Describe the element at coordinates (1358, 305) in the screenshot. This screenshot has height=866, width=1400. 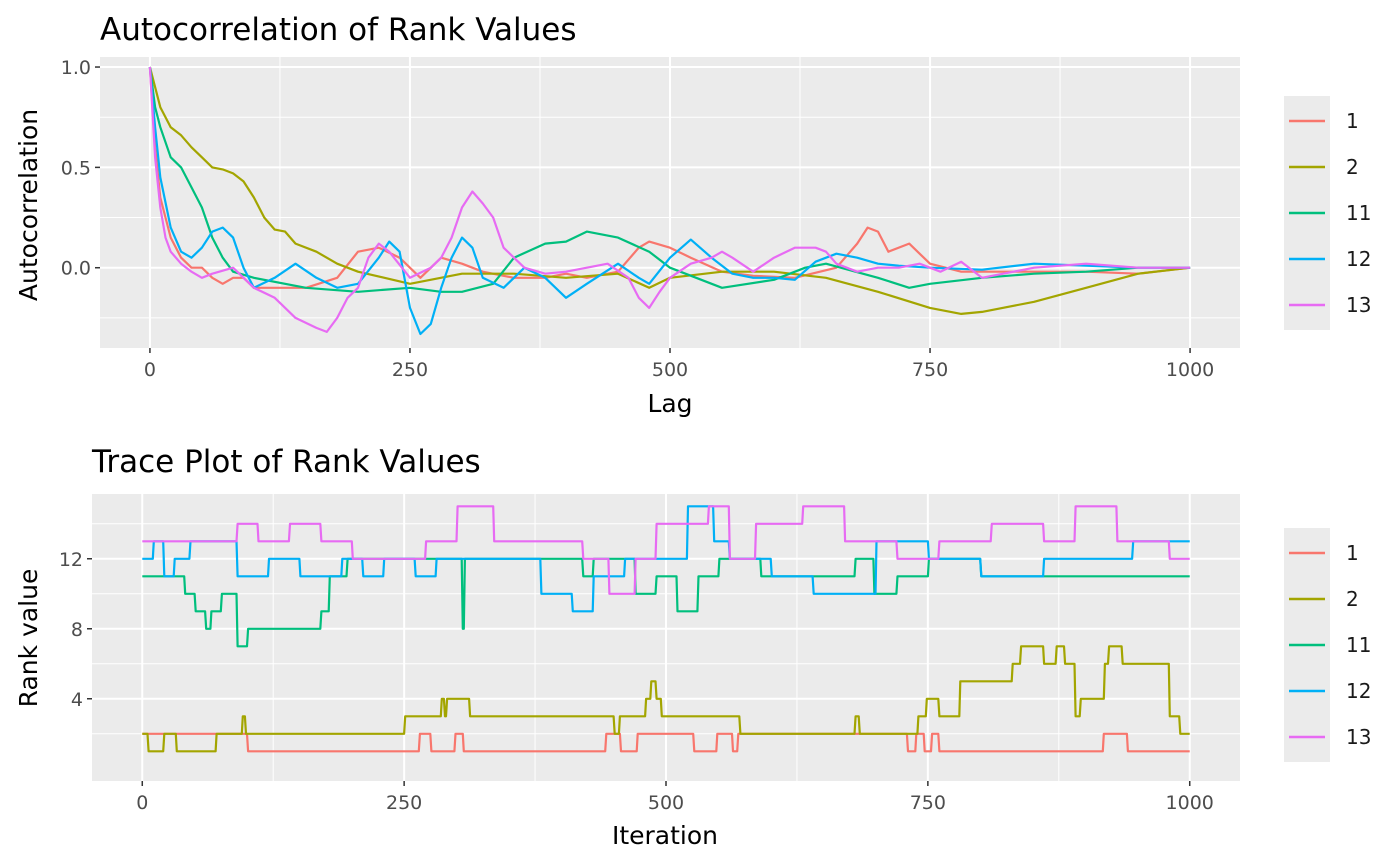
I see `acf-legend-label: 13` at that location.